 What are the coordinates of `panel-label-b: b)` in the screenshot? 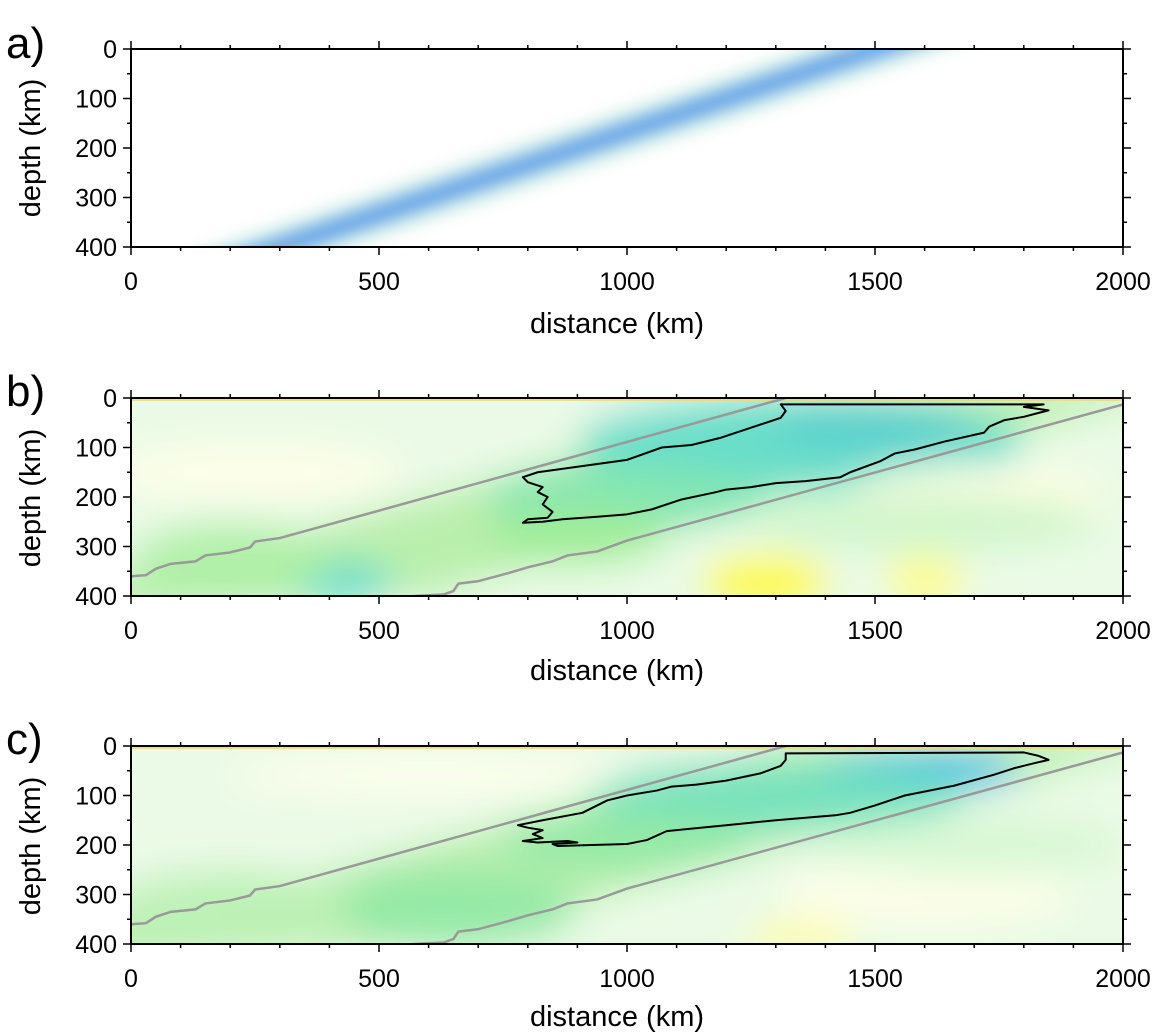 It's located at (25, 391).